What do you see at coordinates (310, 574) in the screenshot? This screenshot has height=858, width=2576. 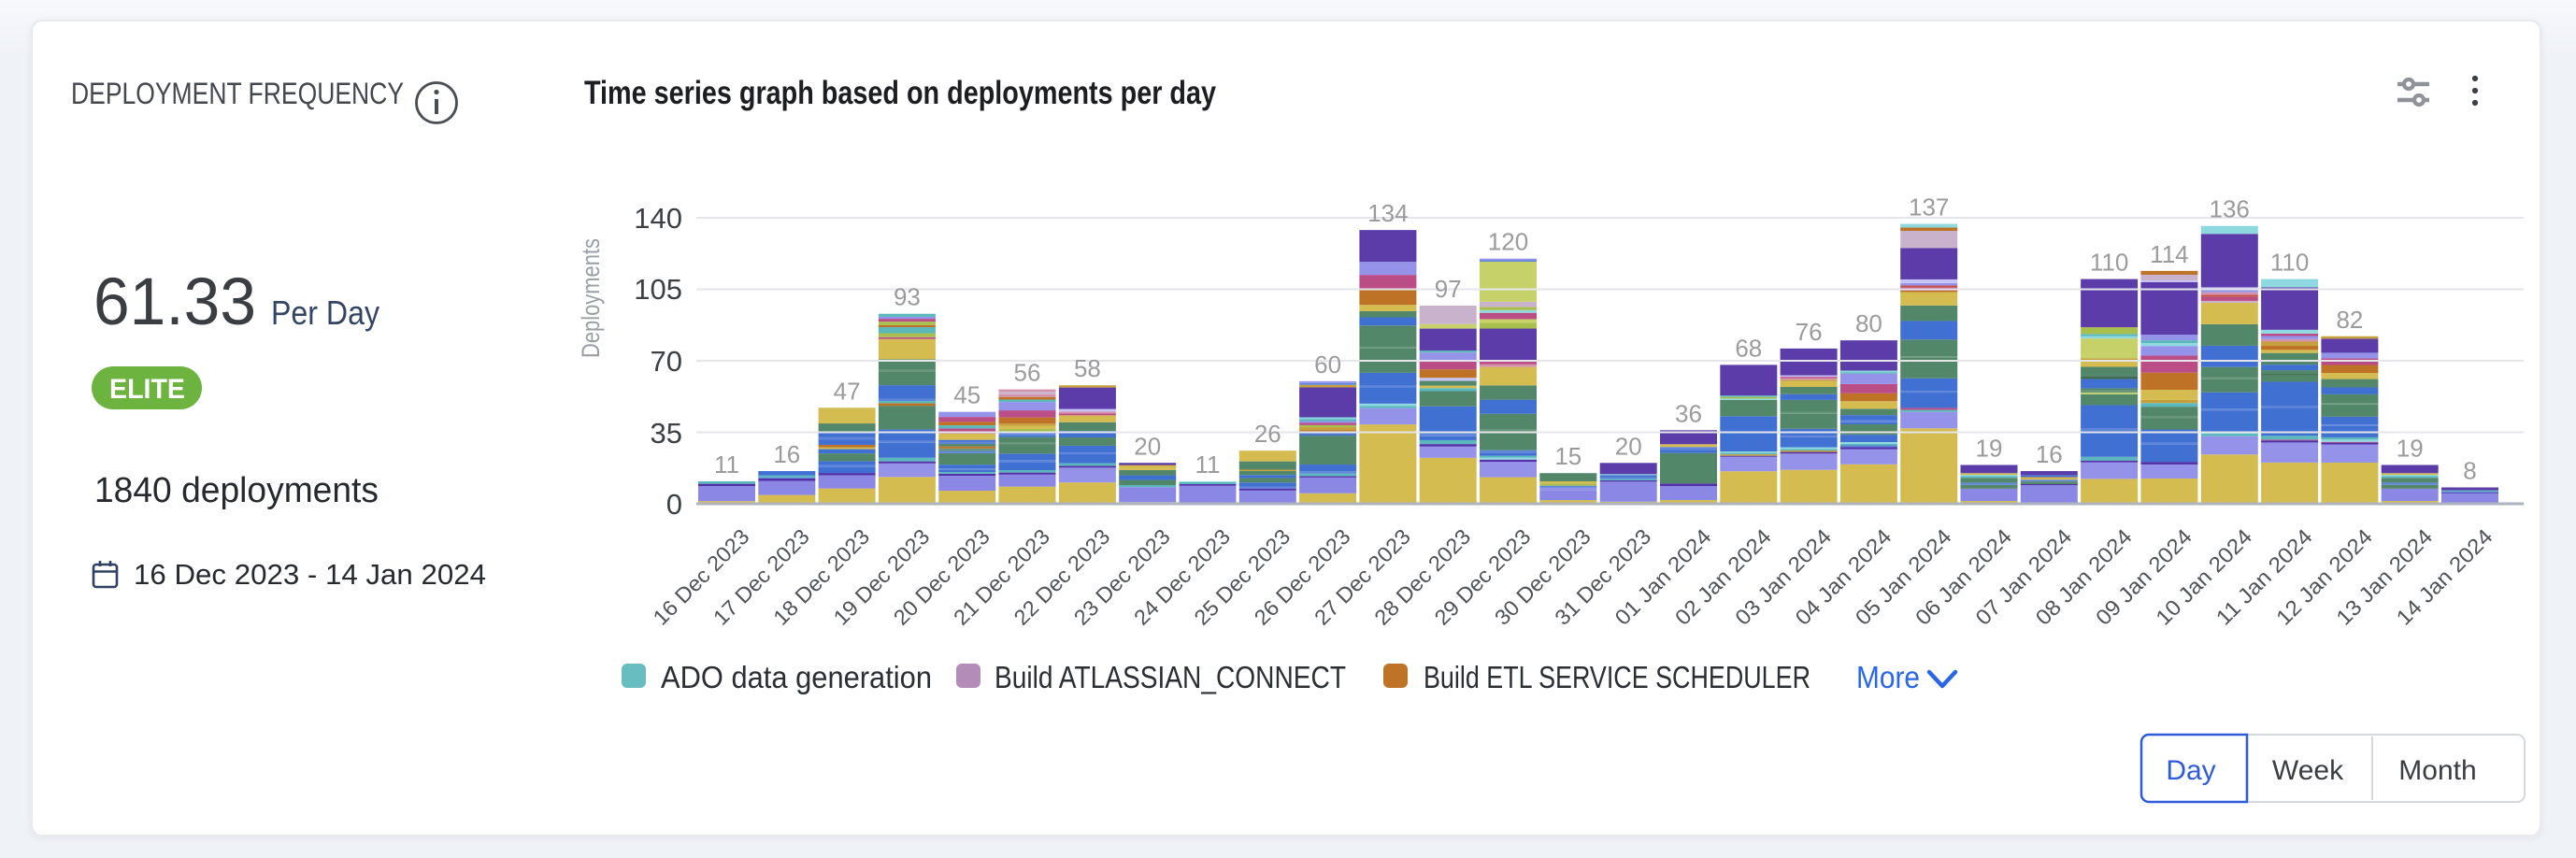 I see `svg-text: 16 Dec 2023 - 14 Jan 2024` at bounding box center [310, 574].